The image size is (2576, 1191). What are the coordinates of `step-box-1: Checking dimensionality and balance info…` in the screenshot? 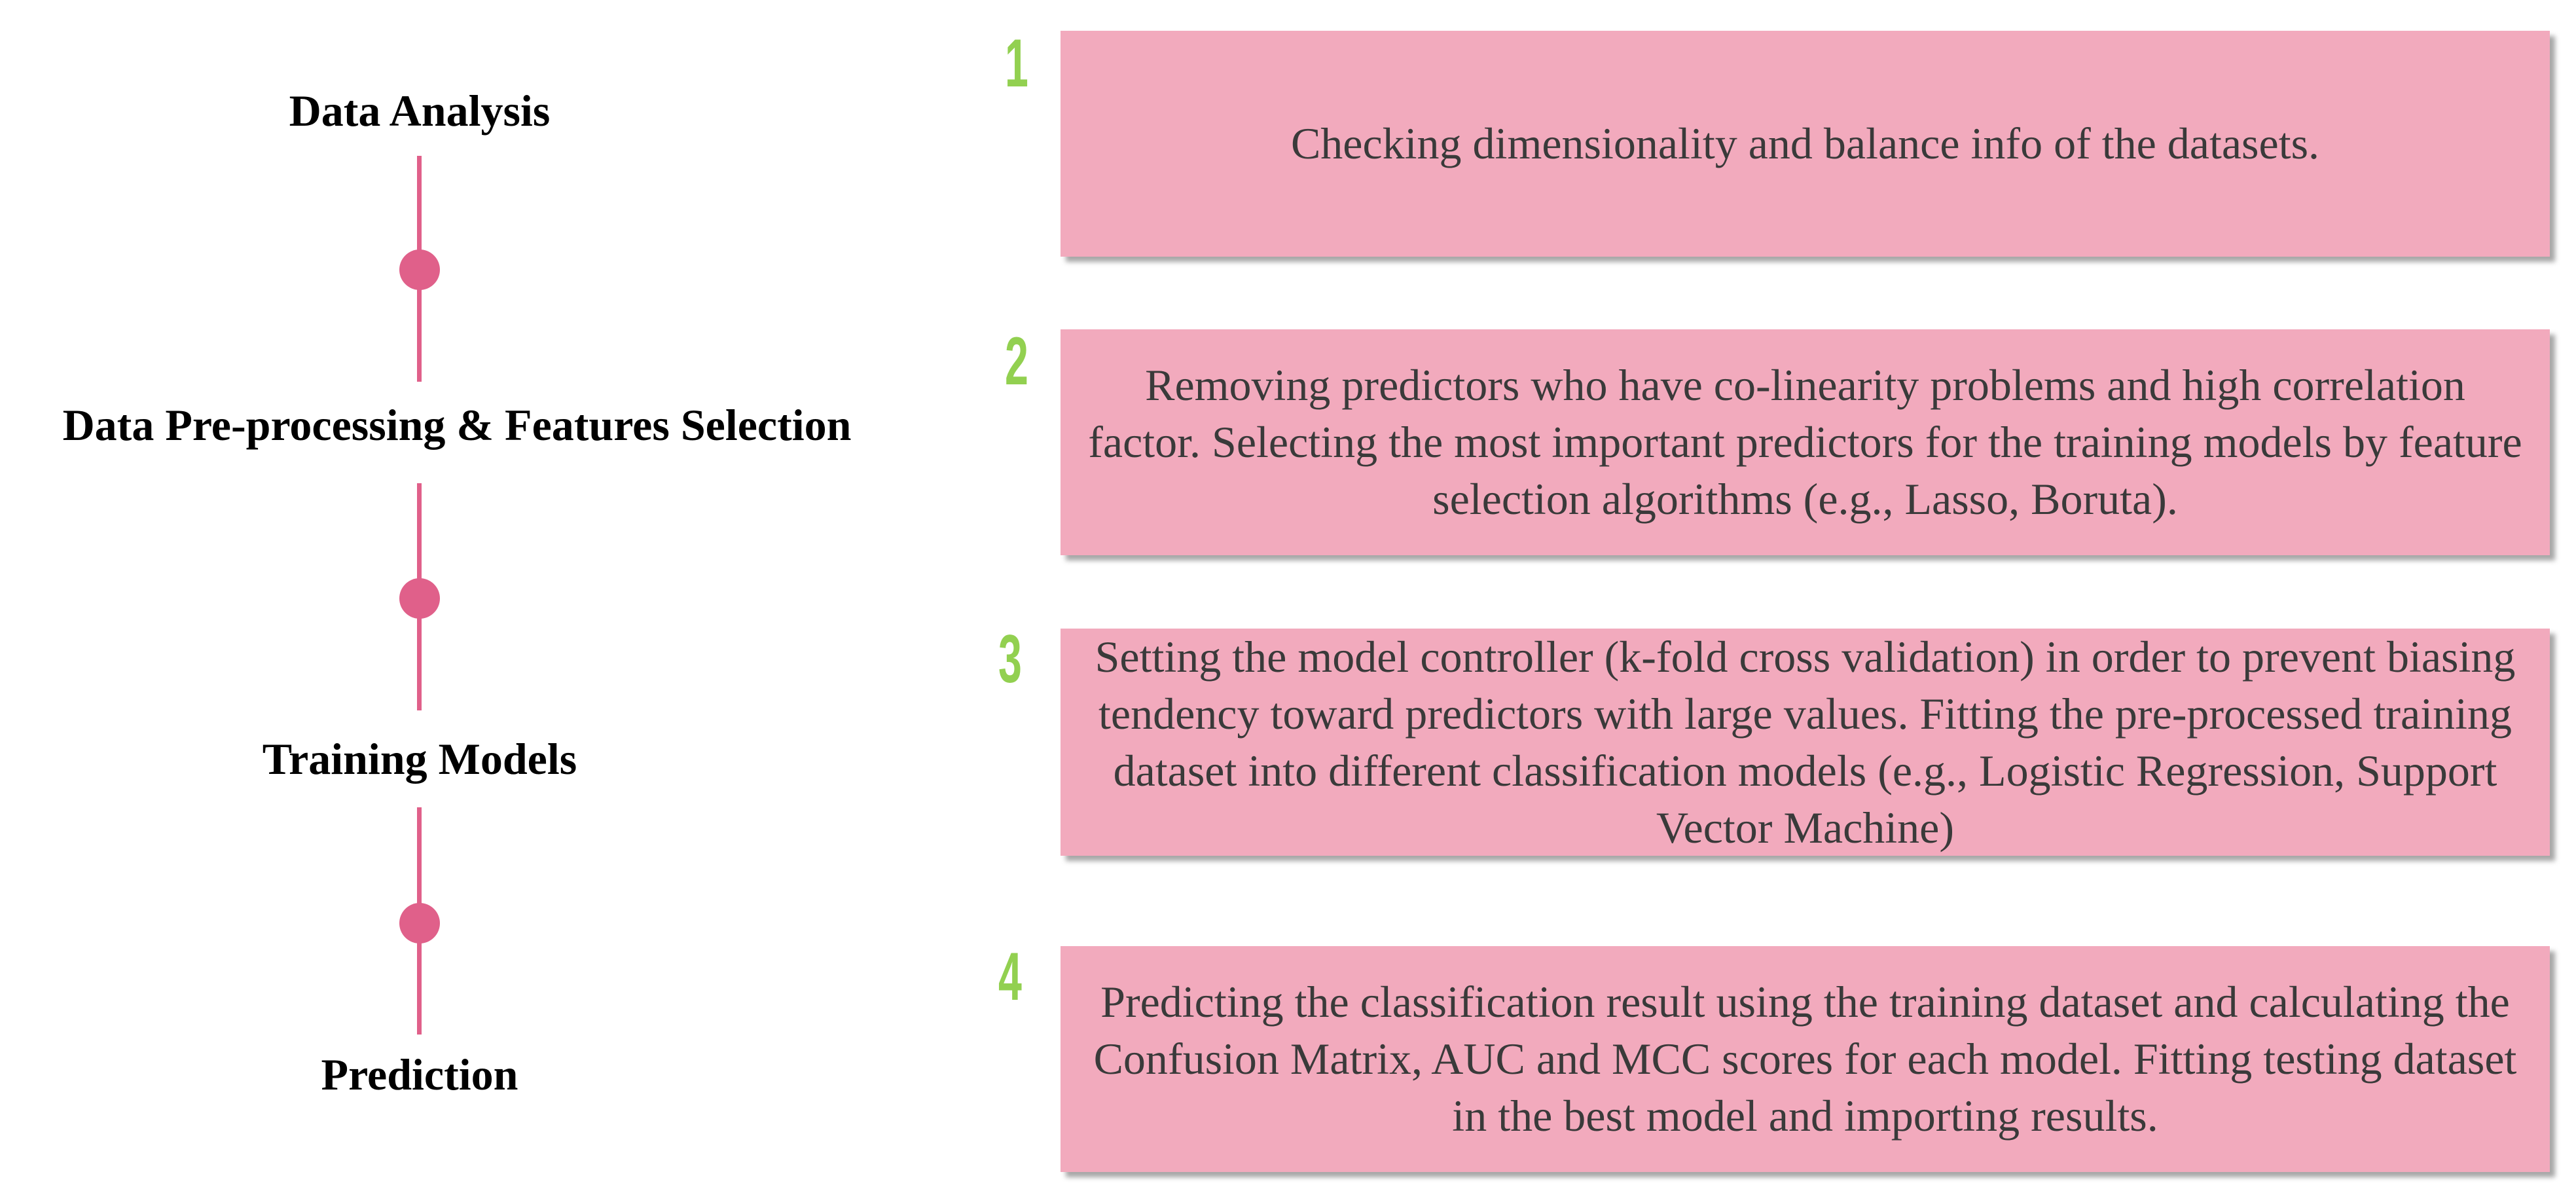 It's located at (1805, 144).